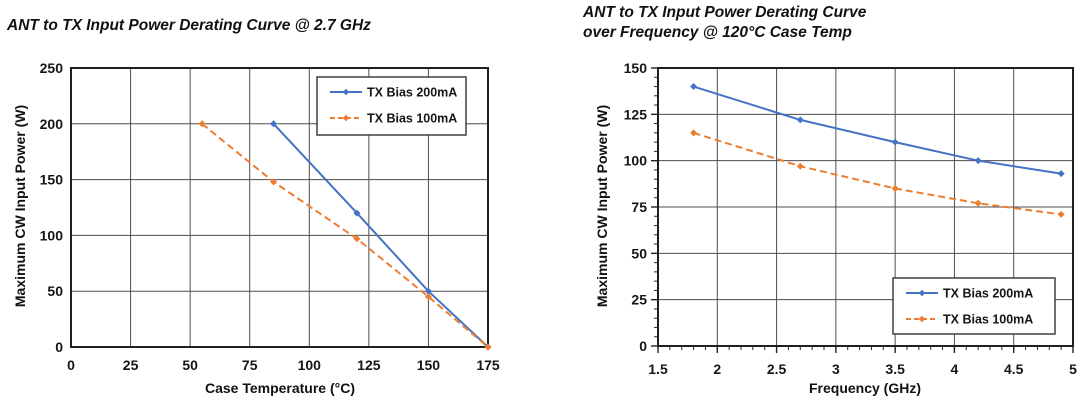 The width and height of the screenshot is (1080, 408). What do you see at coordinates (717, 32) in the screenshot?
I see `chart-title-line: over Frequency @ 120°C Case Temp` at bounding box center [717, 32].